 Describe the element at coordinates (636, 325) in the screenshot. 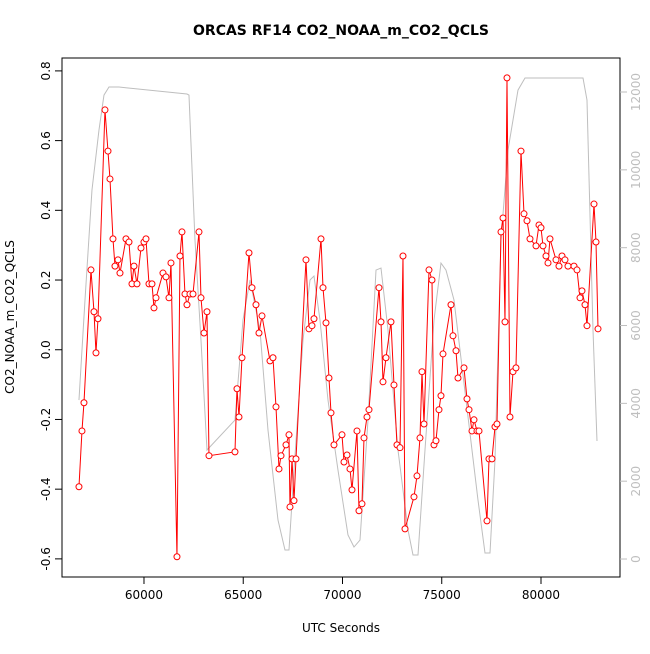

I see `y2-tick-label: 6000` at that location.